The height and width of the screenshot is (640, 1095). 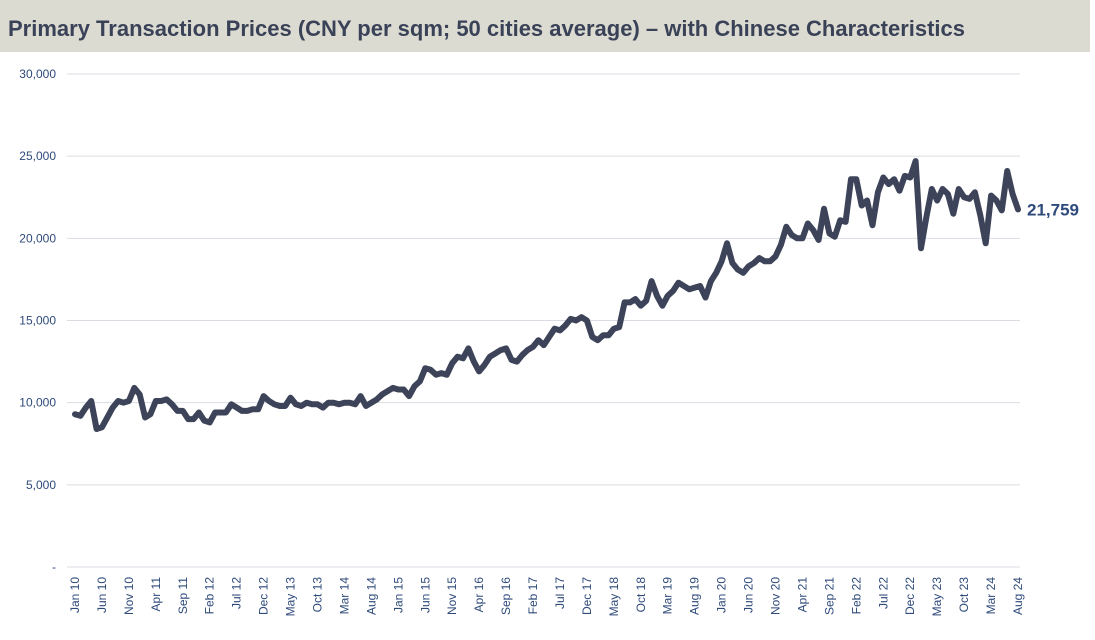 What do you see at coordinates (37, 321) in the screenshot?
I see `y-tick-label: 15,000` at bounding box center [37, 321].